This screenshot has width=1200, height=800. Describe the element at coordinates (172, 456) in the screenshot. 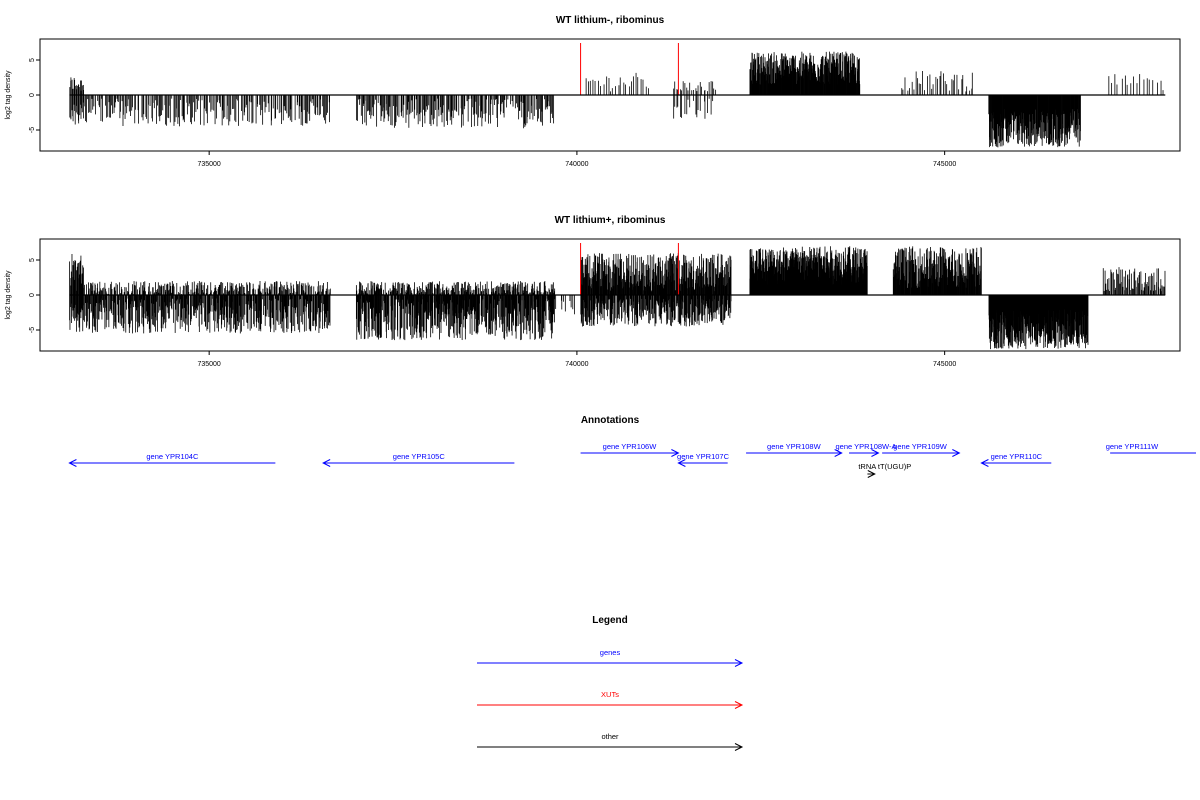

I see `annotation-label: gene YPR104C` at that location.